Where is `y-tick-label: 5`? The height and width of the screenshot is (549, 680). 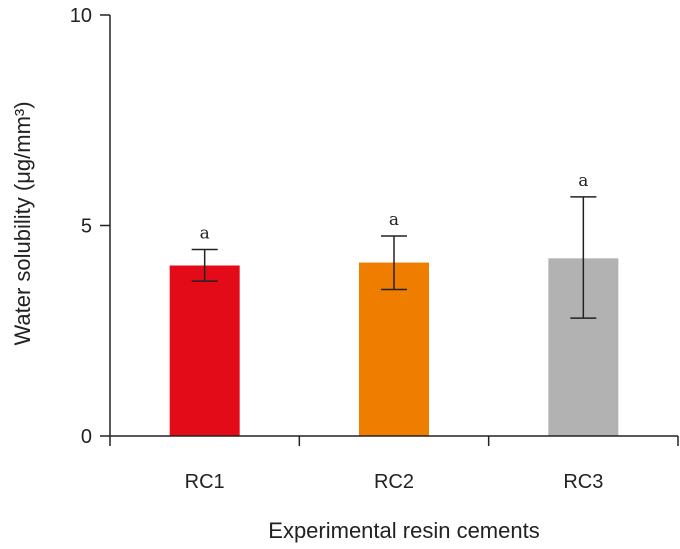 y-tick-label: 5 is located at coordinates (86, 227).